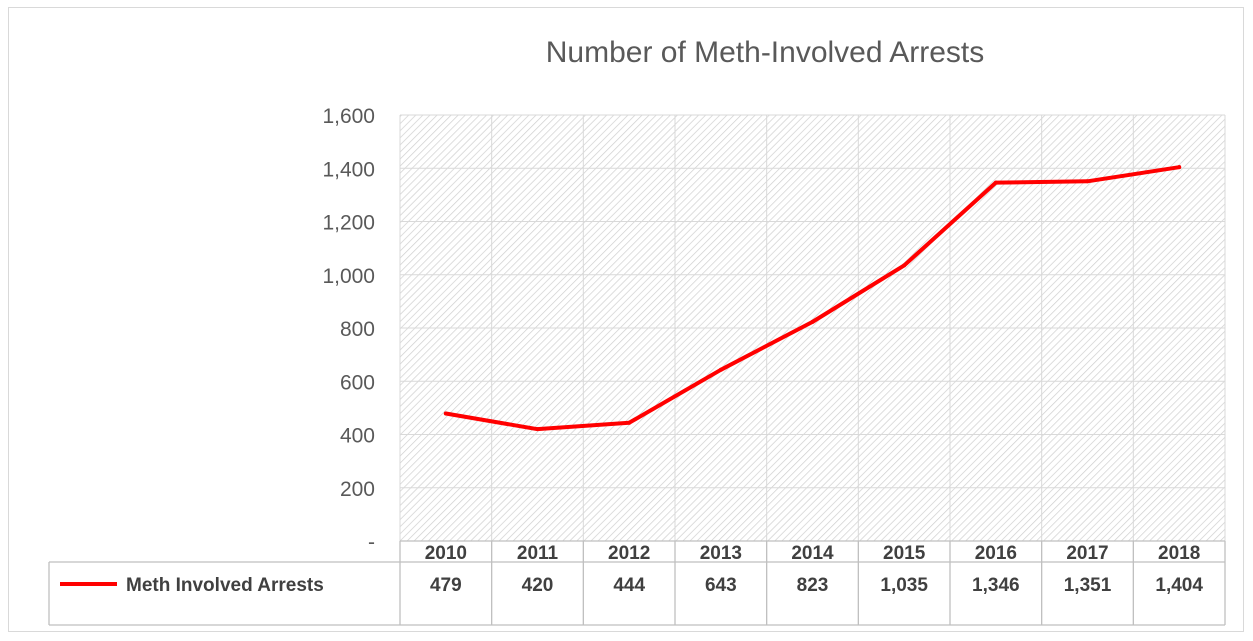 This screenshot has width=1253, height=641. What do you see at coordinates (357, 329) in the screenshot?
I see `y-tick-label: 800` at bounding box center [357, 329].